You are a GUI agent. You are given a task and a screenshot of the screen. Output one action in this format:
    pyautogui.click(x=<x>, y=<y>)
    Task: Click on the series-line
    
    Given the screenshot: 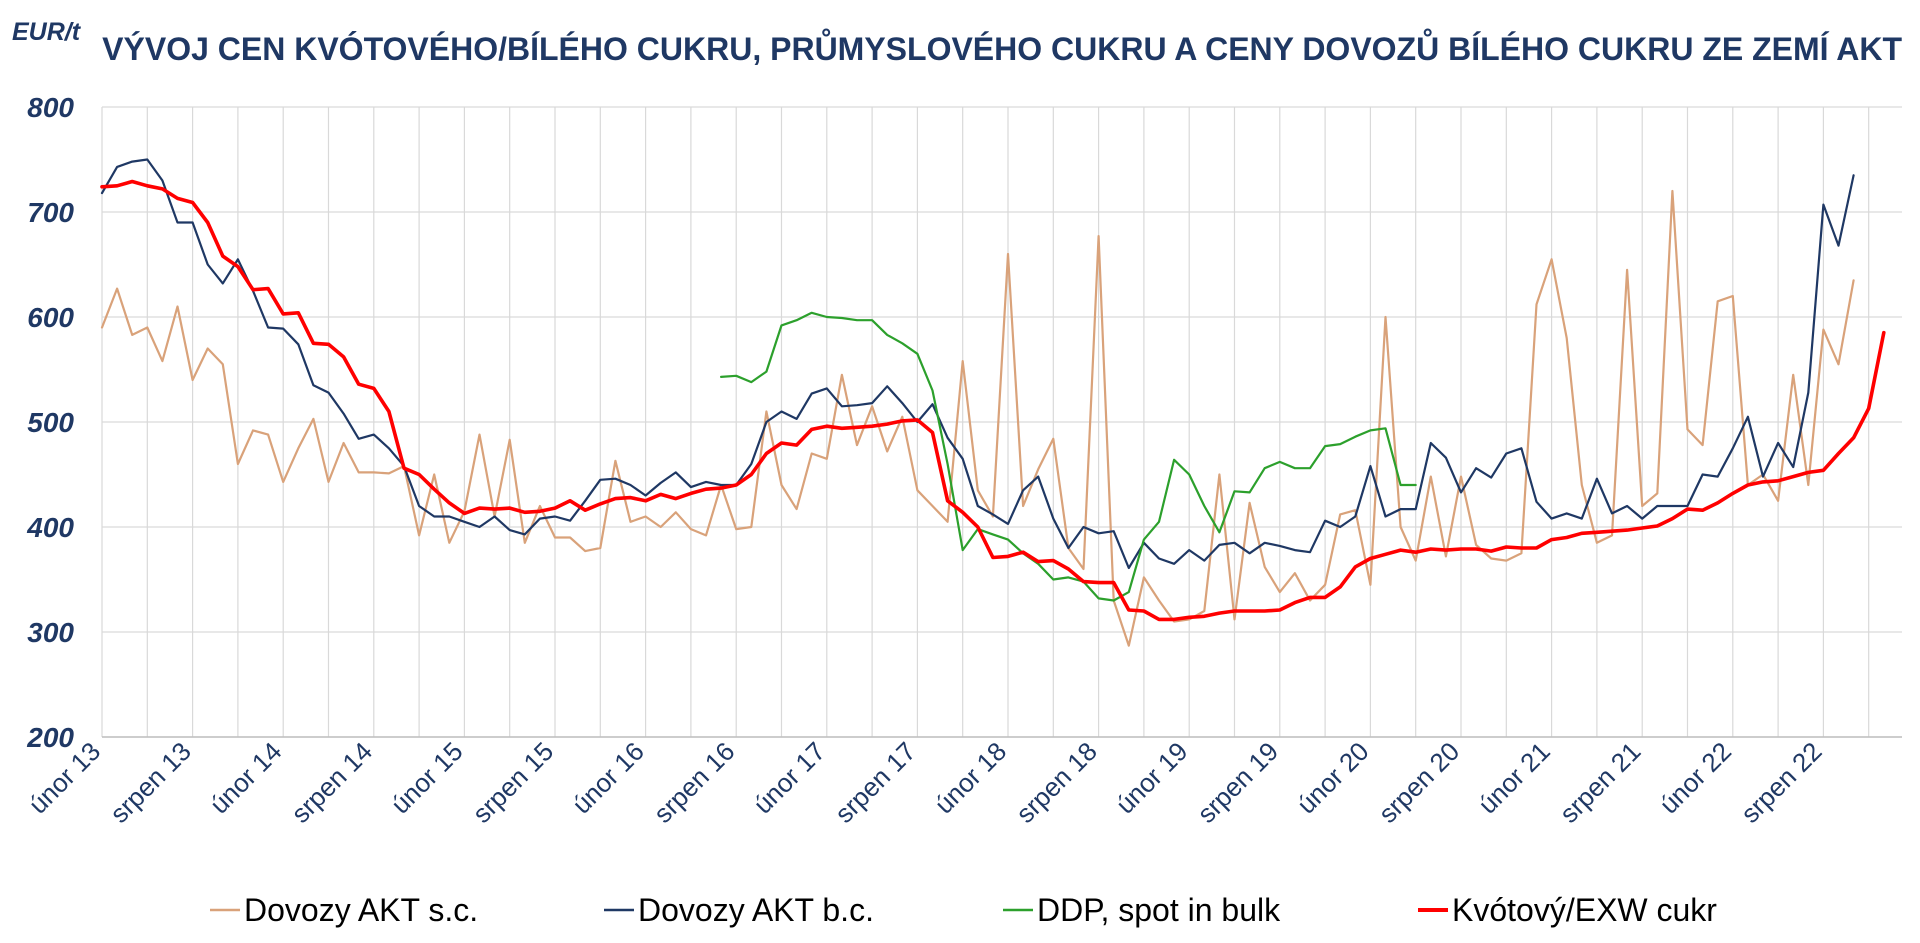 What is the action you would take?
    pyautogui.click(x=1068, y=456)
    